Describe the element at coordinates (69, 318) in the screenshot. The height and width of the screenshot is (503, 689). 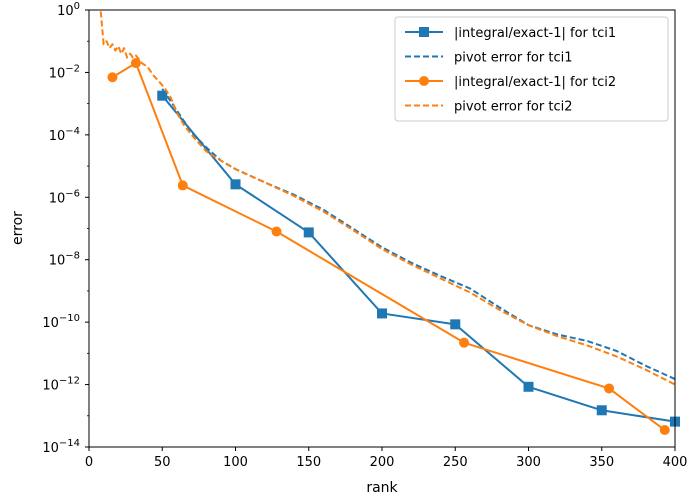
I see `y-tick-exponent: −10` at that location.